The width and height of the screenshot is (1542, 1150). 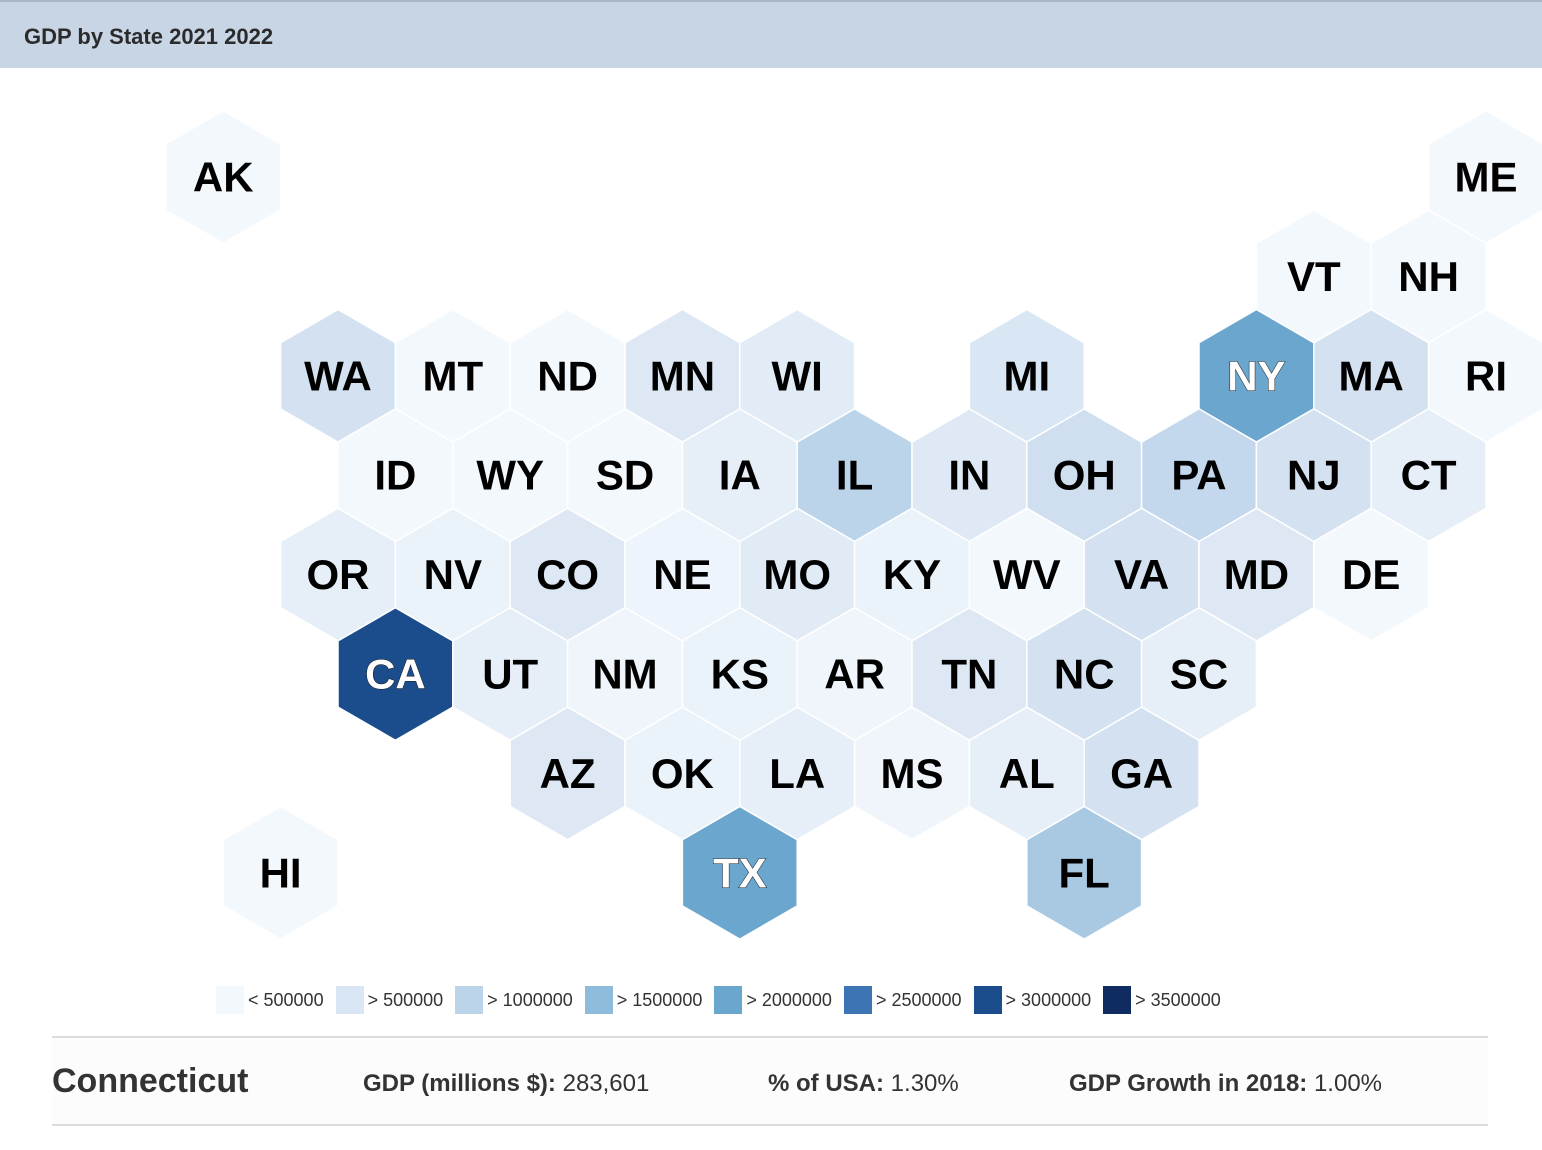 I want to click on legend-label: > 1500000, so click(x=659, y=999).